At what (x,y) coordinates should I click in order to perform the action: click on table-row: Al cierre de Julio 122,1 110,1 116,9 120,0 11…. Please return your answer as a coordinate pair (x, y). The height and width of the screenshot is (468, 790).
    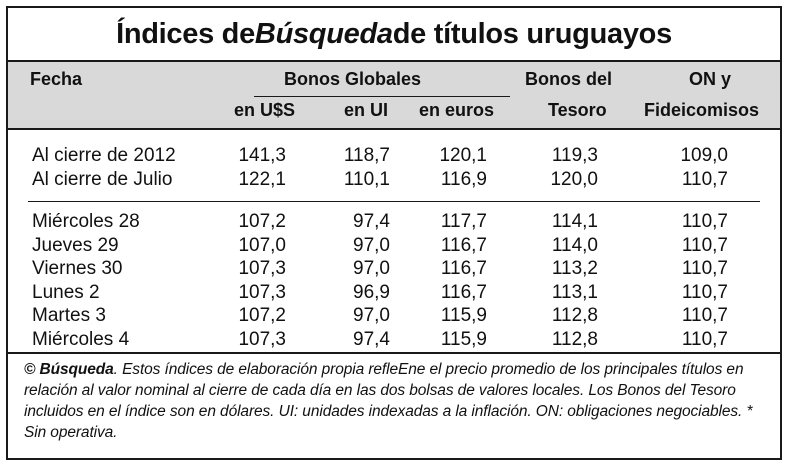
    Looking at the image, I should click on (394, 180).